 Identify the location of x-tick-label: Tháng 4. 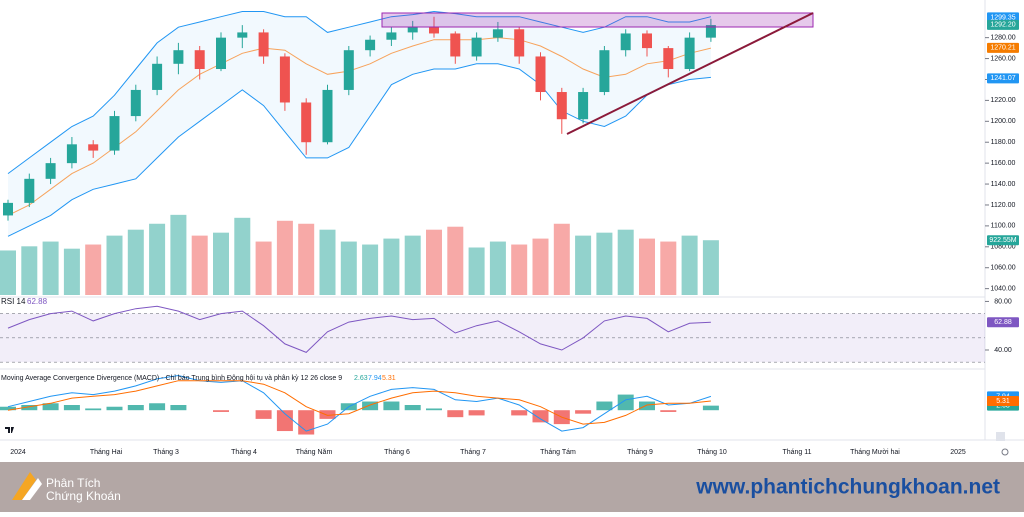
(244, 452).